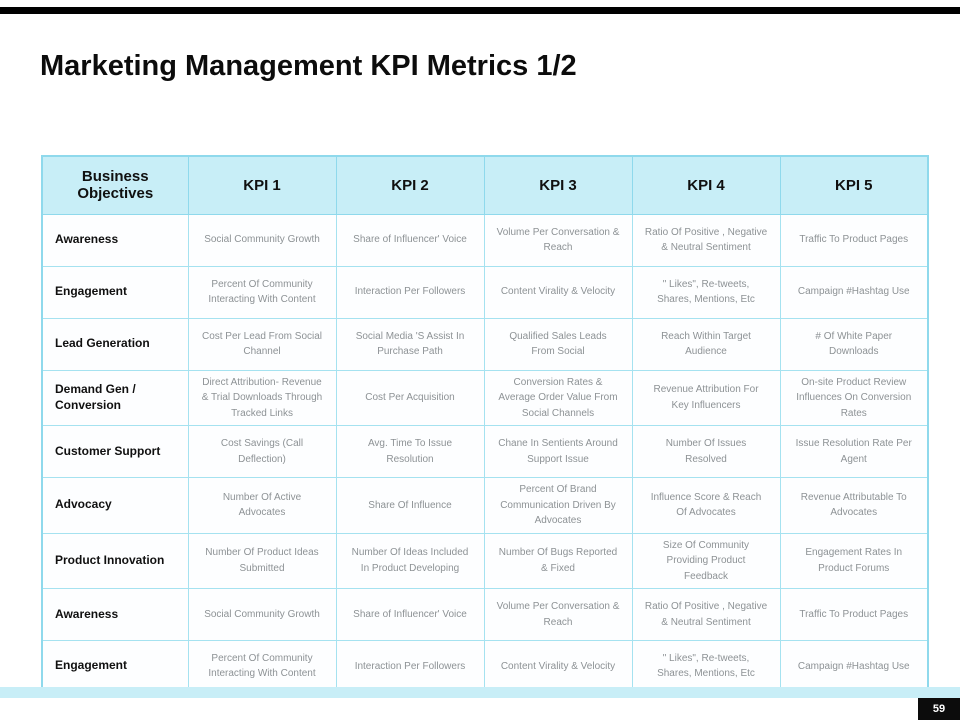 The image size is (960, 720). Describe the element at coordinates (706, 397) in the screenshot. I see `kpi-cell: Revenue Attribution For Key Influencers` at that location.